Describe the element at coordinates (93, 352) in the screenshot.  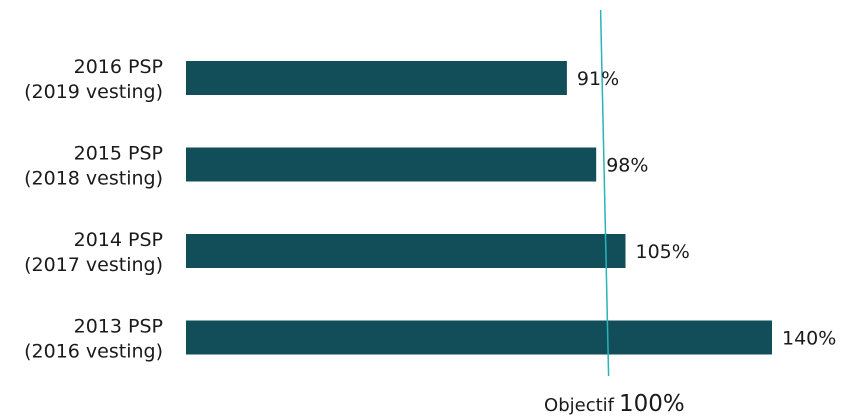
I see `category-label-3-line-1: (2016 vesting)` at that location.